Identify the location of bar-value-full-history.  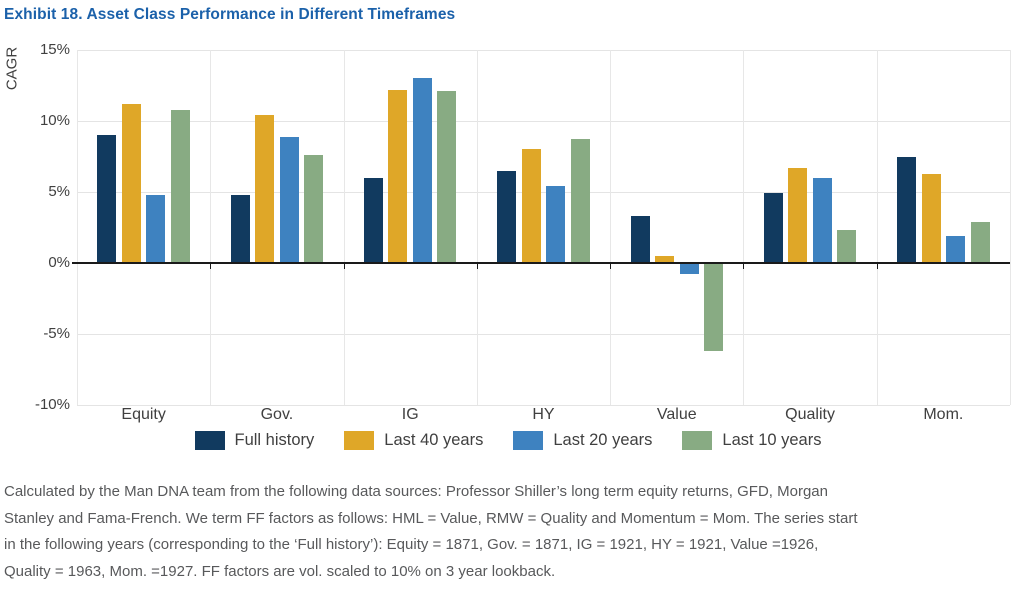
(640, 239).